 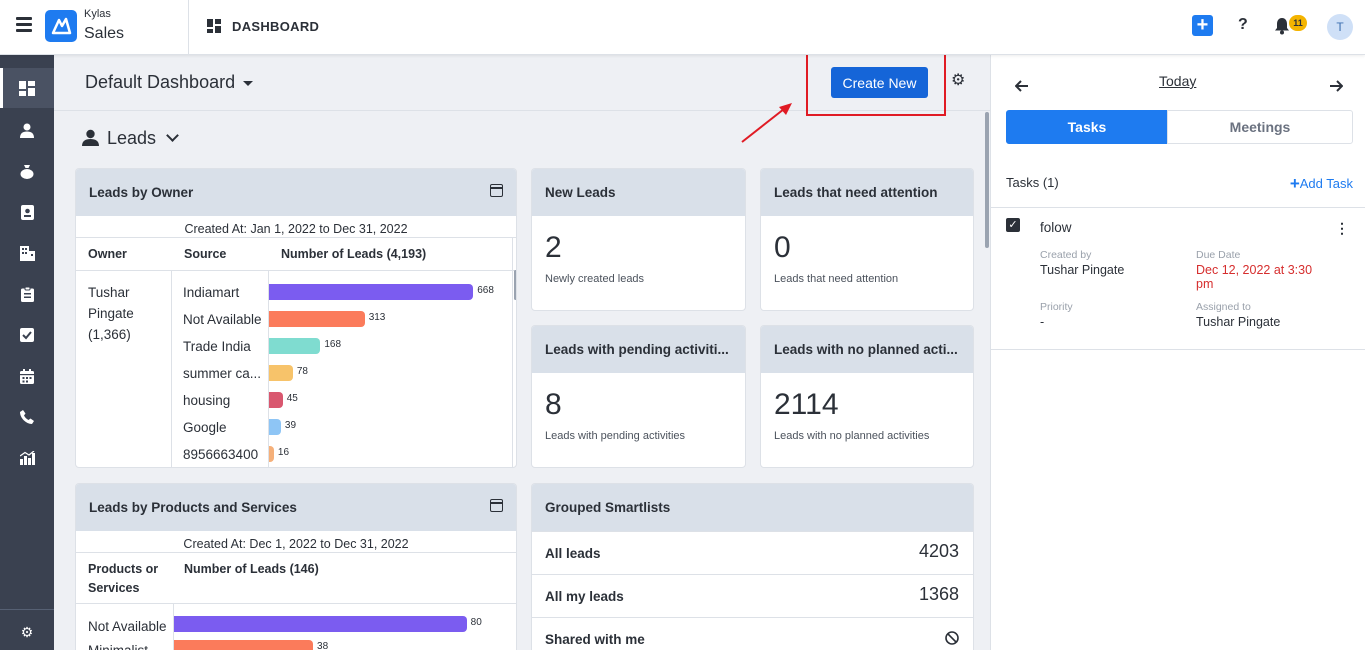 What do you see at coordinates (752, 595) in the screenshot?
I see `smartlist-item: All my leads 1368` at bounding box center [752, 595].